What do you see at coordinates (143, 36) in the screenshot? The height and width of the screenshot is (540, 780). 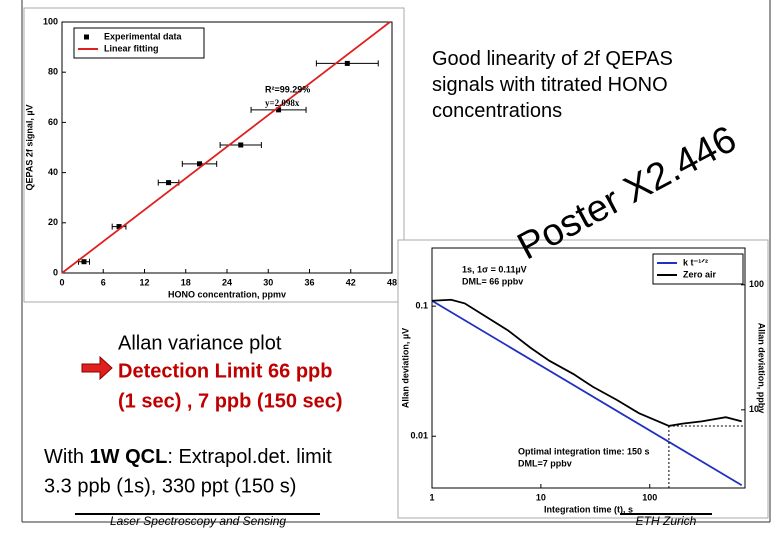 I see `legend-label: Experimental data` at bounding box center [143, 36].